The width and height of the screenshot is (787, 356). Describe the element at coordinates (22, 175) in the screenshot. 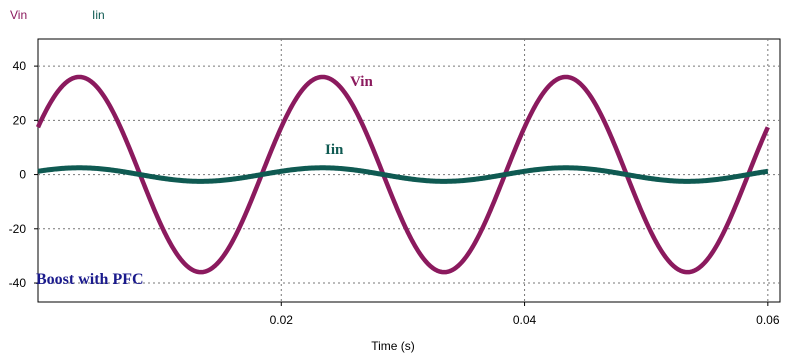

I see `y-tick-label: 0` at that location.